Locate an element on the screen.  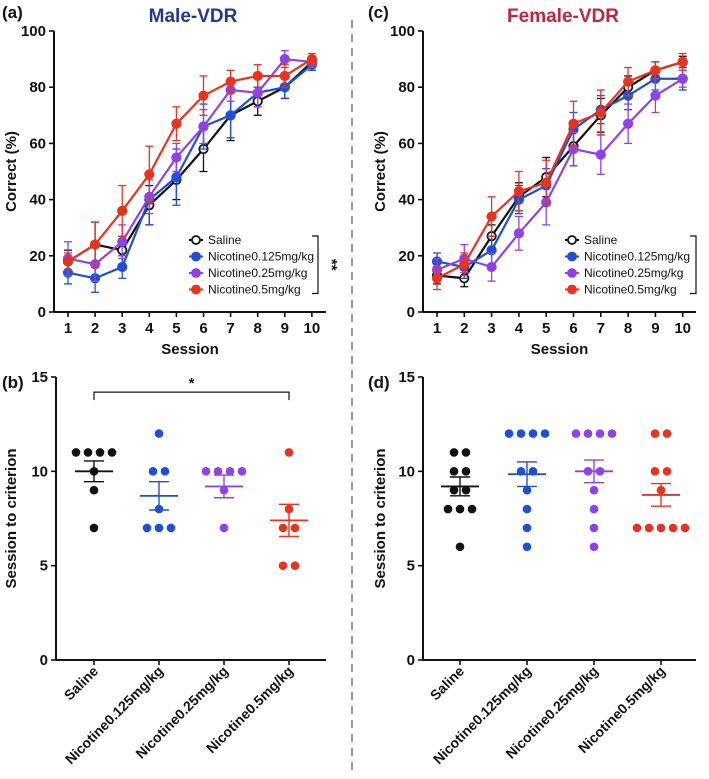
y-axis-title: Correct (%) is located at coordinates (380, 171).